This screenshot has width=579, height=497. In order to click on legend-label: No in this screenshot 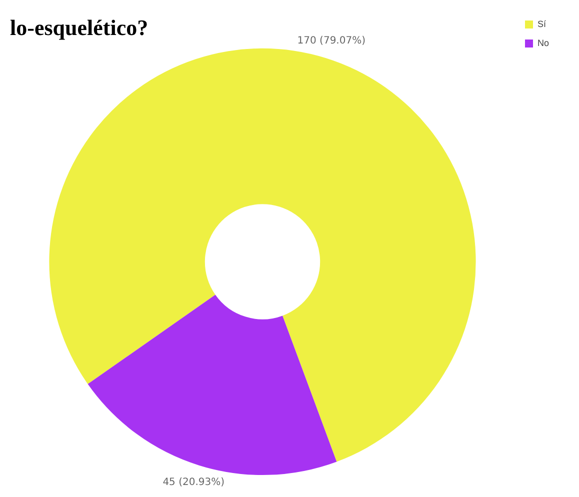, I will do `click(543, 43)`.